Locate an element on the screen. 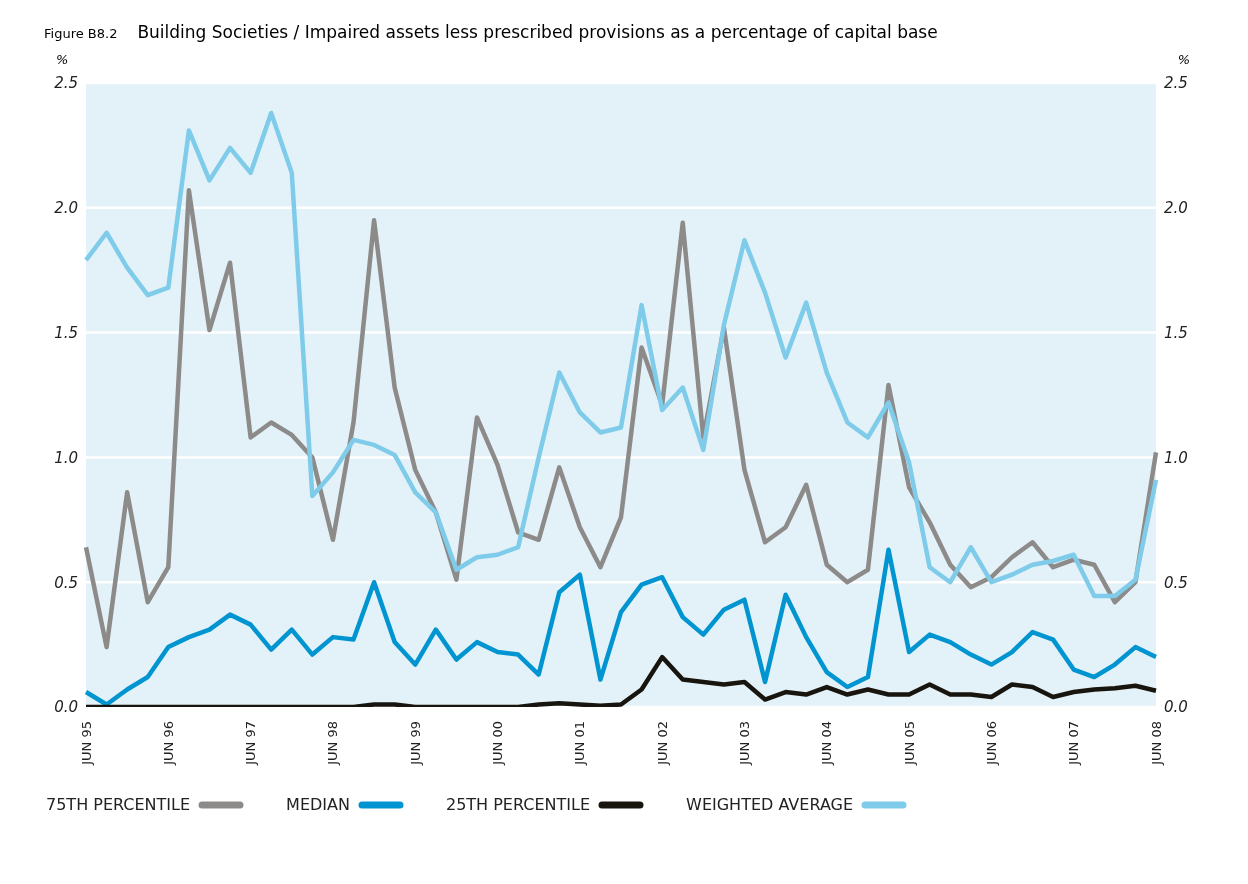 The image size is (1248, 884). y-tick-label: 0.5 is located at coordinates (66, 582).